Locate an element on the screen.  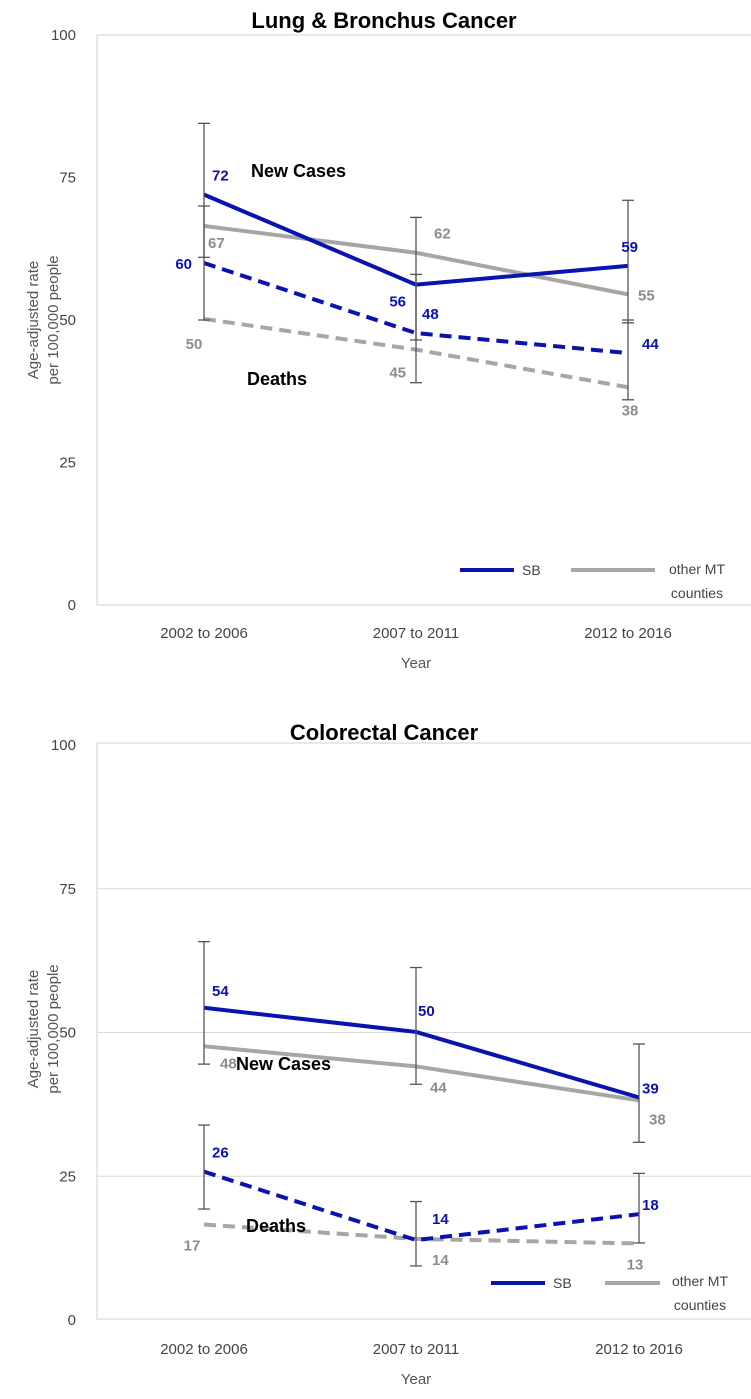
data-label: 55 is located at coordinates (646, 295).